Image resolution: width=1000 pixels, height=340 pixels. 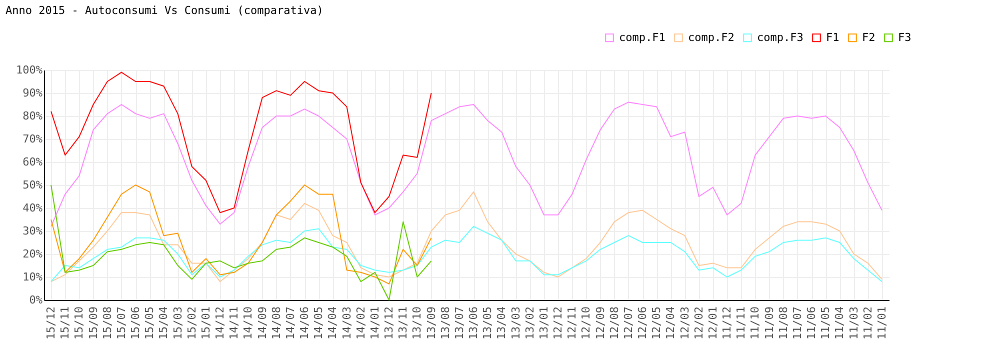 What do you see at coordinates (32, 254) in the screenshot?
I see `y-tick-label: 20%` at bounding box center [32, 254].